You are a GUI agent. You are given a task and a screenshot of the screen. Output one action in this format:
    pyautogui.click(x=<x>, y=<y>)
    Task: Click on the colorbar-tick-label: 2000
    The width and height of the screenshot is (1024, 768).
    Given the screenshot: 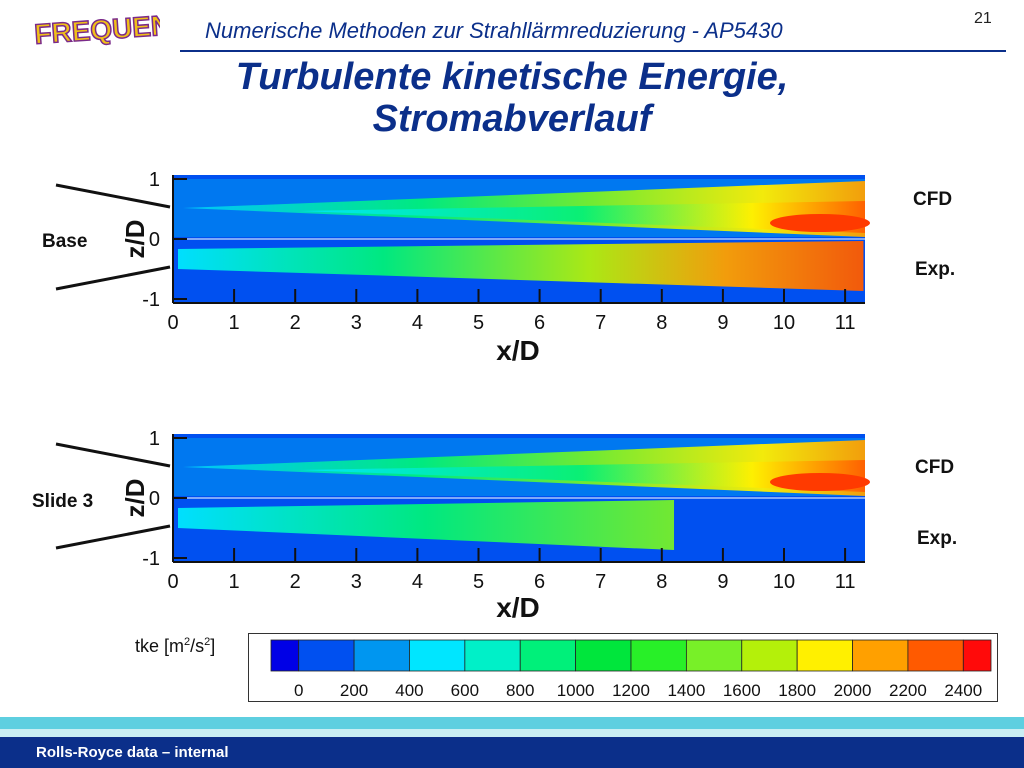 What is the action you would take?
    pyautogui.click(x=853, y=690)
    